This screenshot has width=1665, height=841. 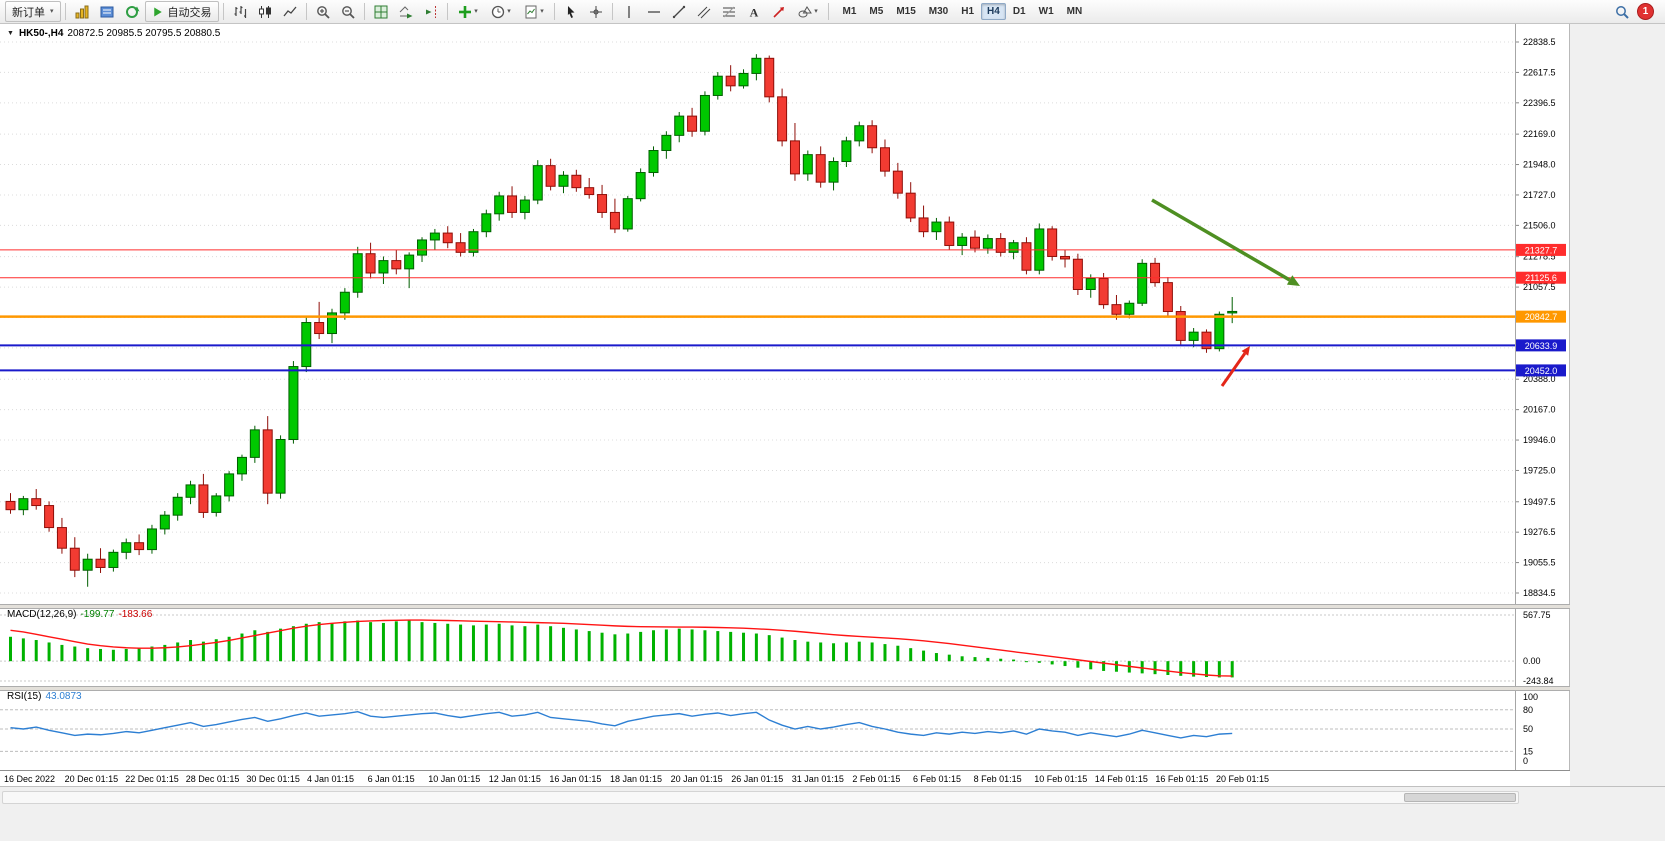 What do you see at coordinates (1525, 761) in the screenshot?
I see `axis-tick-label: 0` at bounding box center [1525, 761].